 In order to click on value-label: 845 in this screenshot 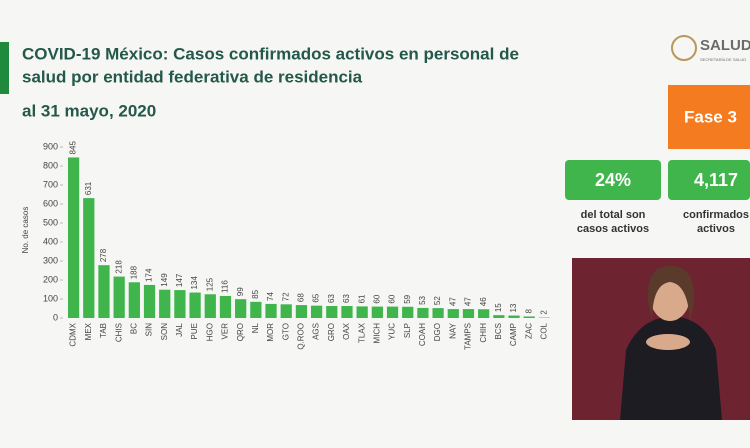, I will do `click(73, 148)`.